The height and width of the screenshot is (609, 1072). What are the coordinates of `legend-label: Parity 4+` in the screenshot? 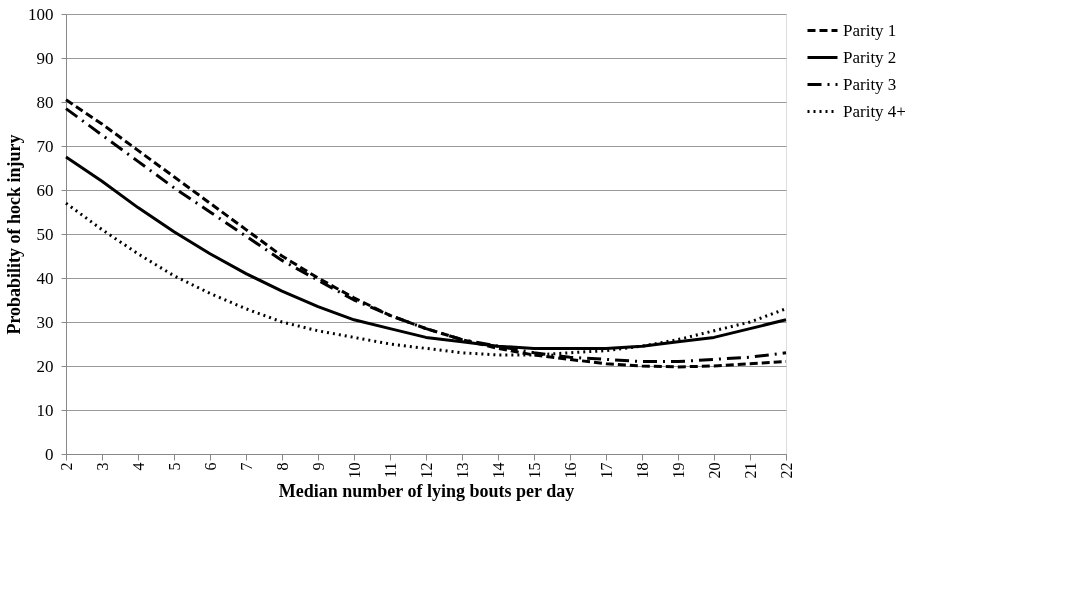 It's located at (874, 111).